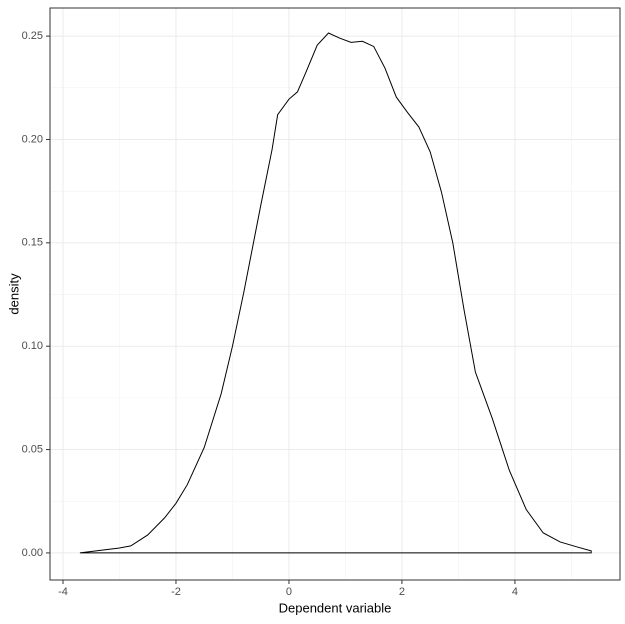  What do you see at coordinates (32, 449) in the screenshot?
I see `y-tick-label: 0.05` at bounding box center [32, 449].